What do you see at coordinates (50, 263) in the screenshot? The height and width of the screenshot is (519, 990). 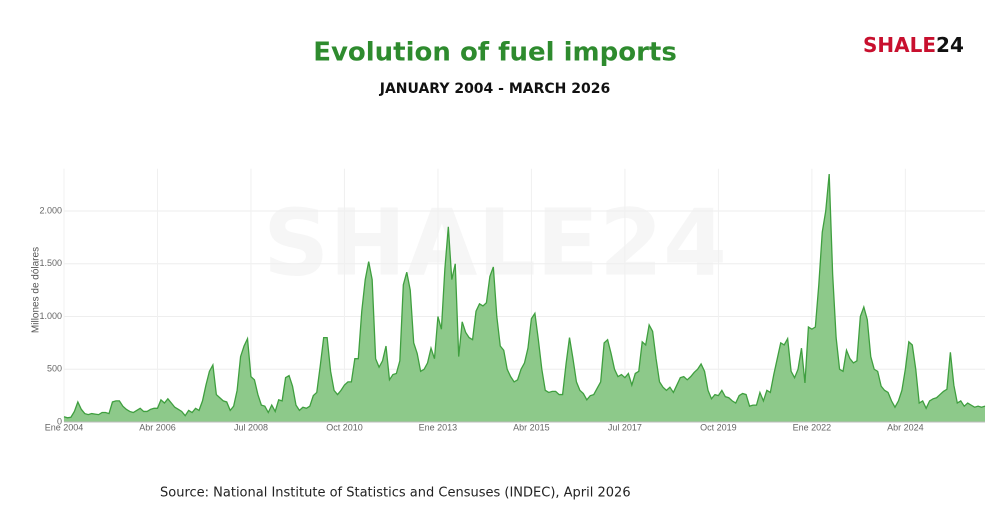 I see `y-tick-label: 1.500` at bounding box center [50, 263].